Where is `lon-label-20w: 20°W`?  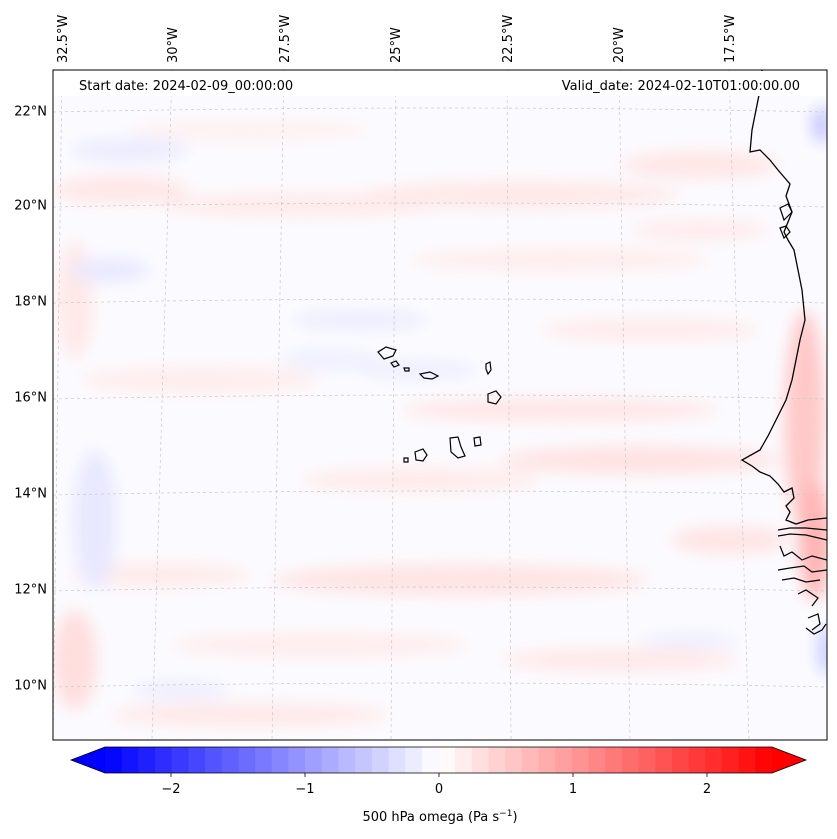
lon-label-20w: 20°W is located at coordinates (619, 45).